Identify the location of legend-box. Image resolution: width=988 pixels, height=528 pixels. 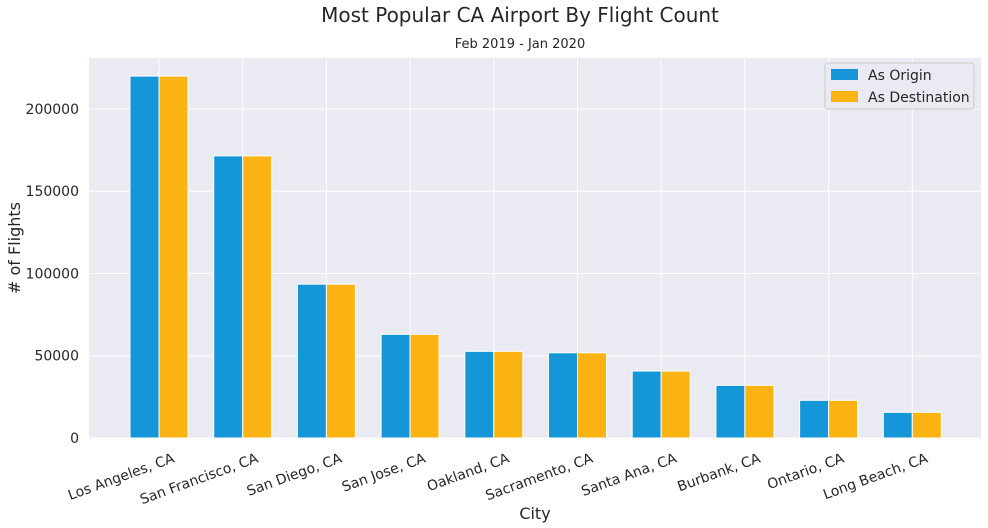
(899, 86).